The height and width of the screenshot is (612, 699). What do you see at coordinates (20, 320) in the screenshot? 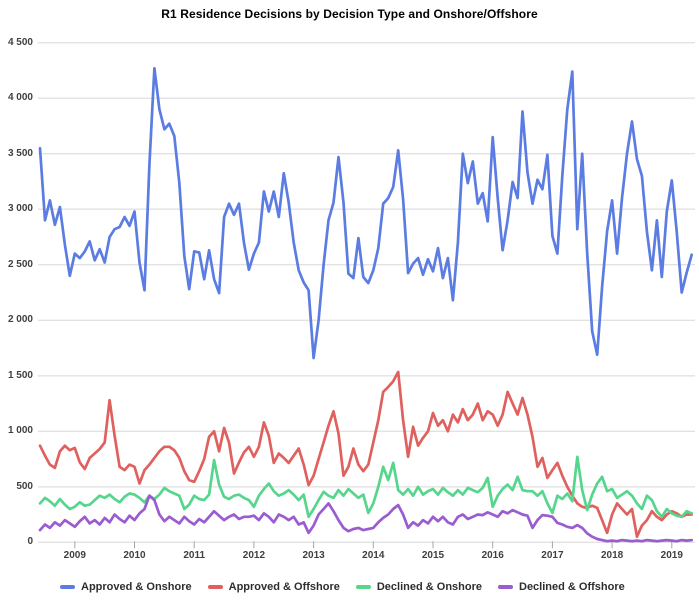
I see `y-axis-label: 2 000` at bounding box center [20, 320].